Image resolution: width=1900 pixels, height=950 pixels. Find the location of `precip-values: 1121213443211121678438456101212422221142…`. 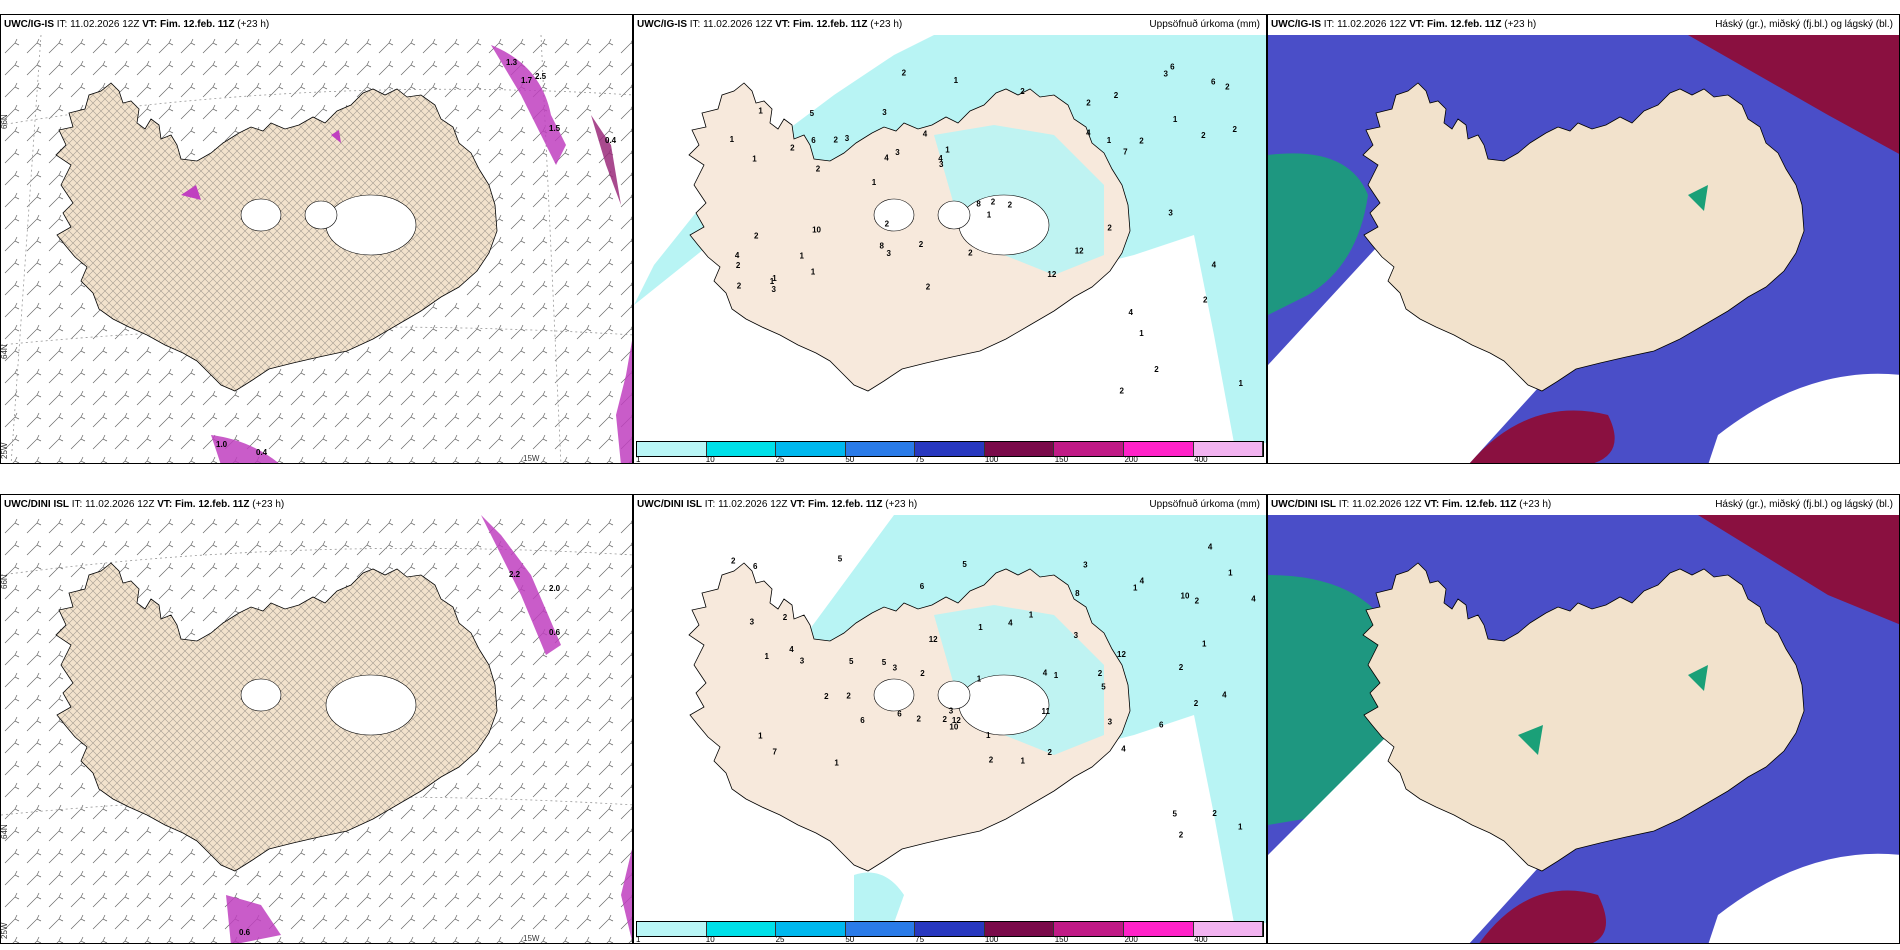

precip-values: 1121213443211121678438456101212422221142… is located at coordinates (987, 229).